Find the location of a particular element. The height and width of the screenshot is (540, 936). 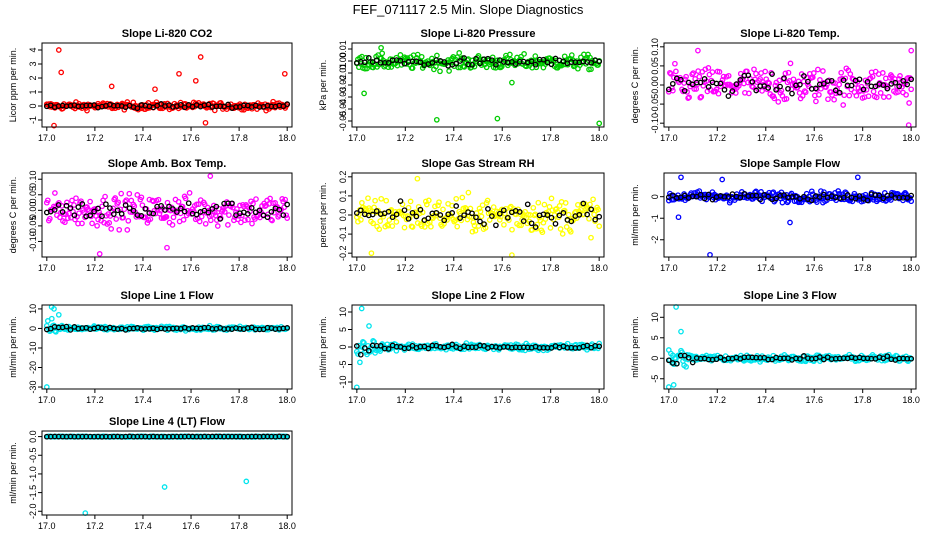

y-tick-label: 0 is located at coordinates (655, 196).